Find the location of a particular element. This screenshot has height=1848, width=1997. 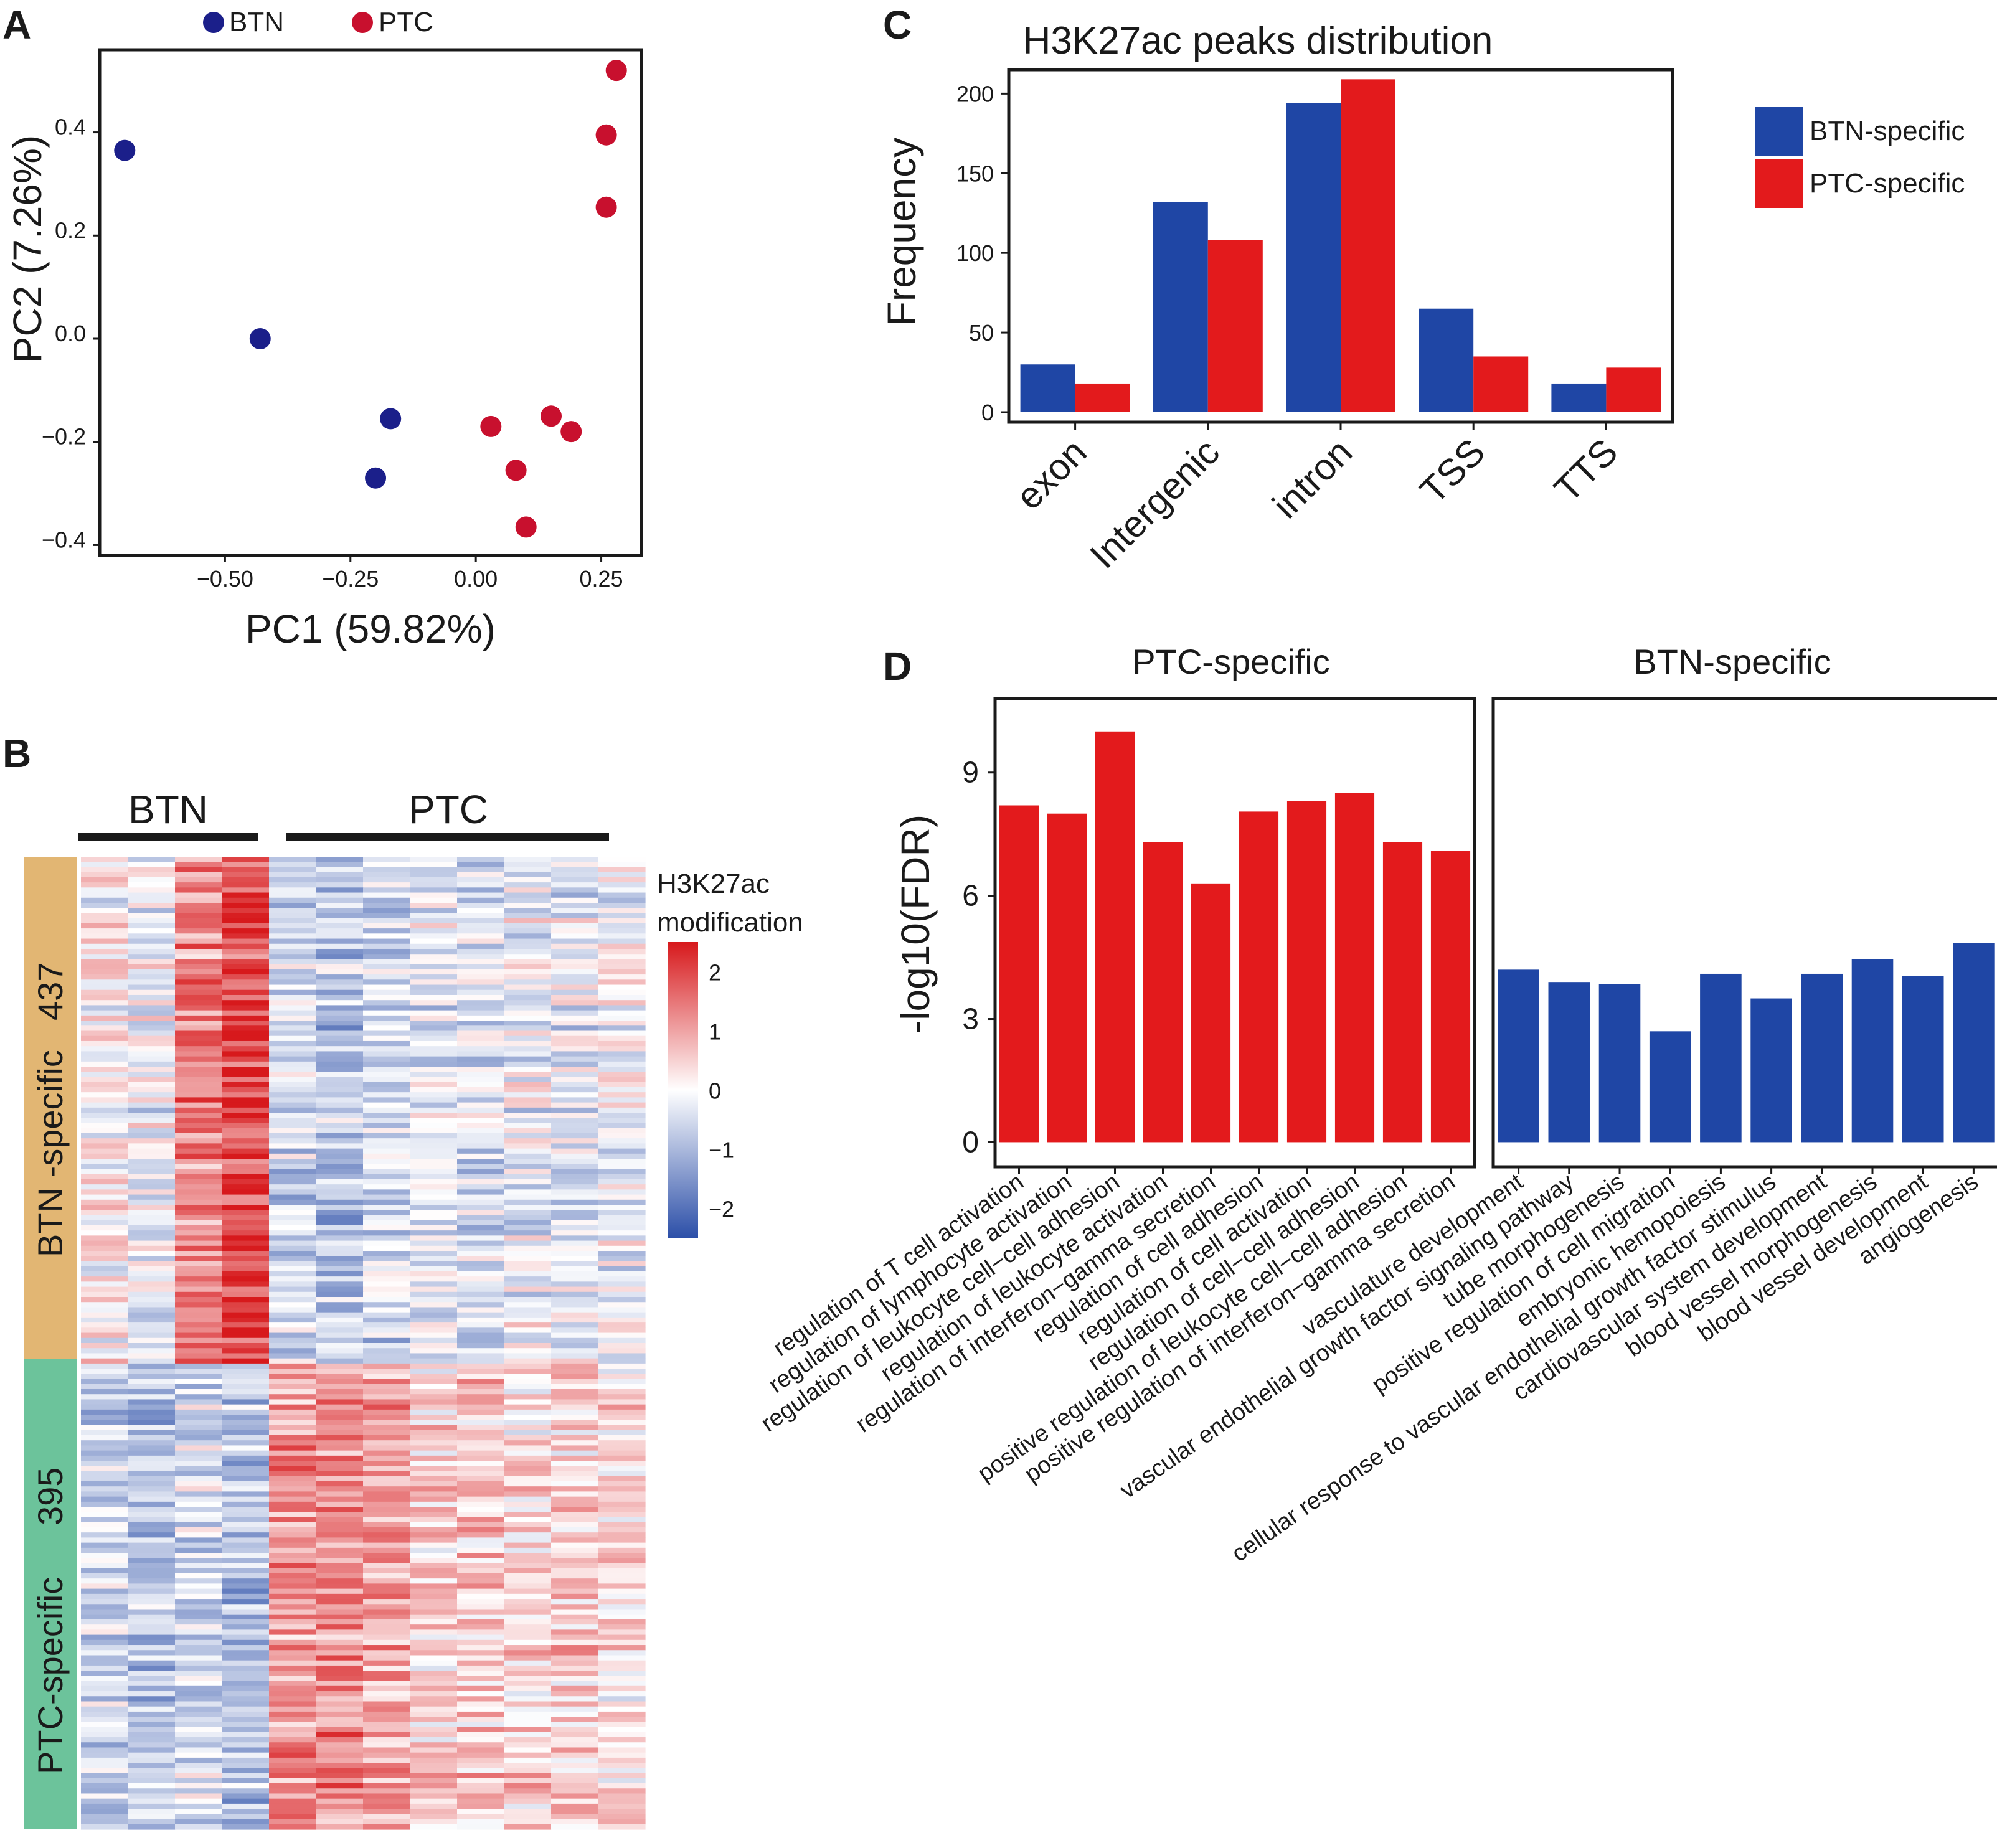

go-bar-btn is located at coordinates (1771, 1070).